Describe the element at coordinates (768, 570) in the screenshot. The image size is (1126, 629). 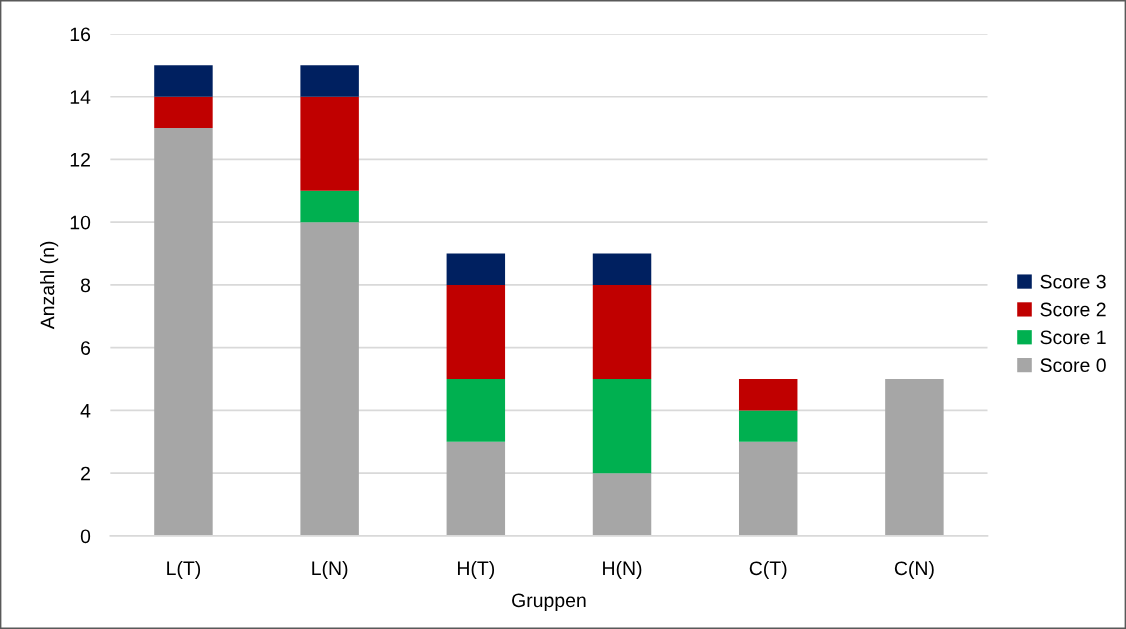
I see `x-tick-label: C(T)` at that location.